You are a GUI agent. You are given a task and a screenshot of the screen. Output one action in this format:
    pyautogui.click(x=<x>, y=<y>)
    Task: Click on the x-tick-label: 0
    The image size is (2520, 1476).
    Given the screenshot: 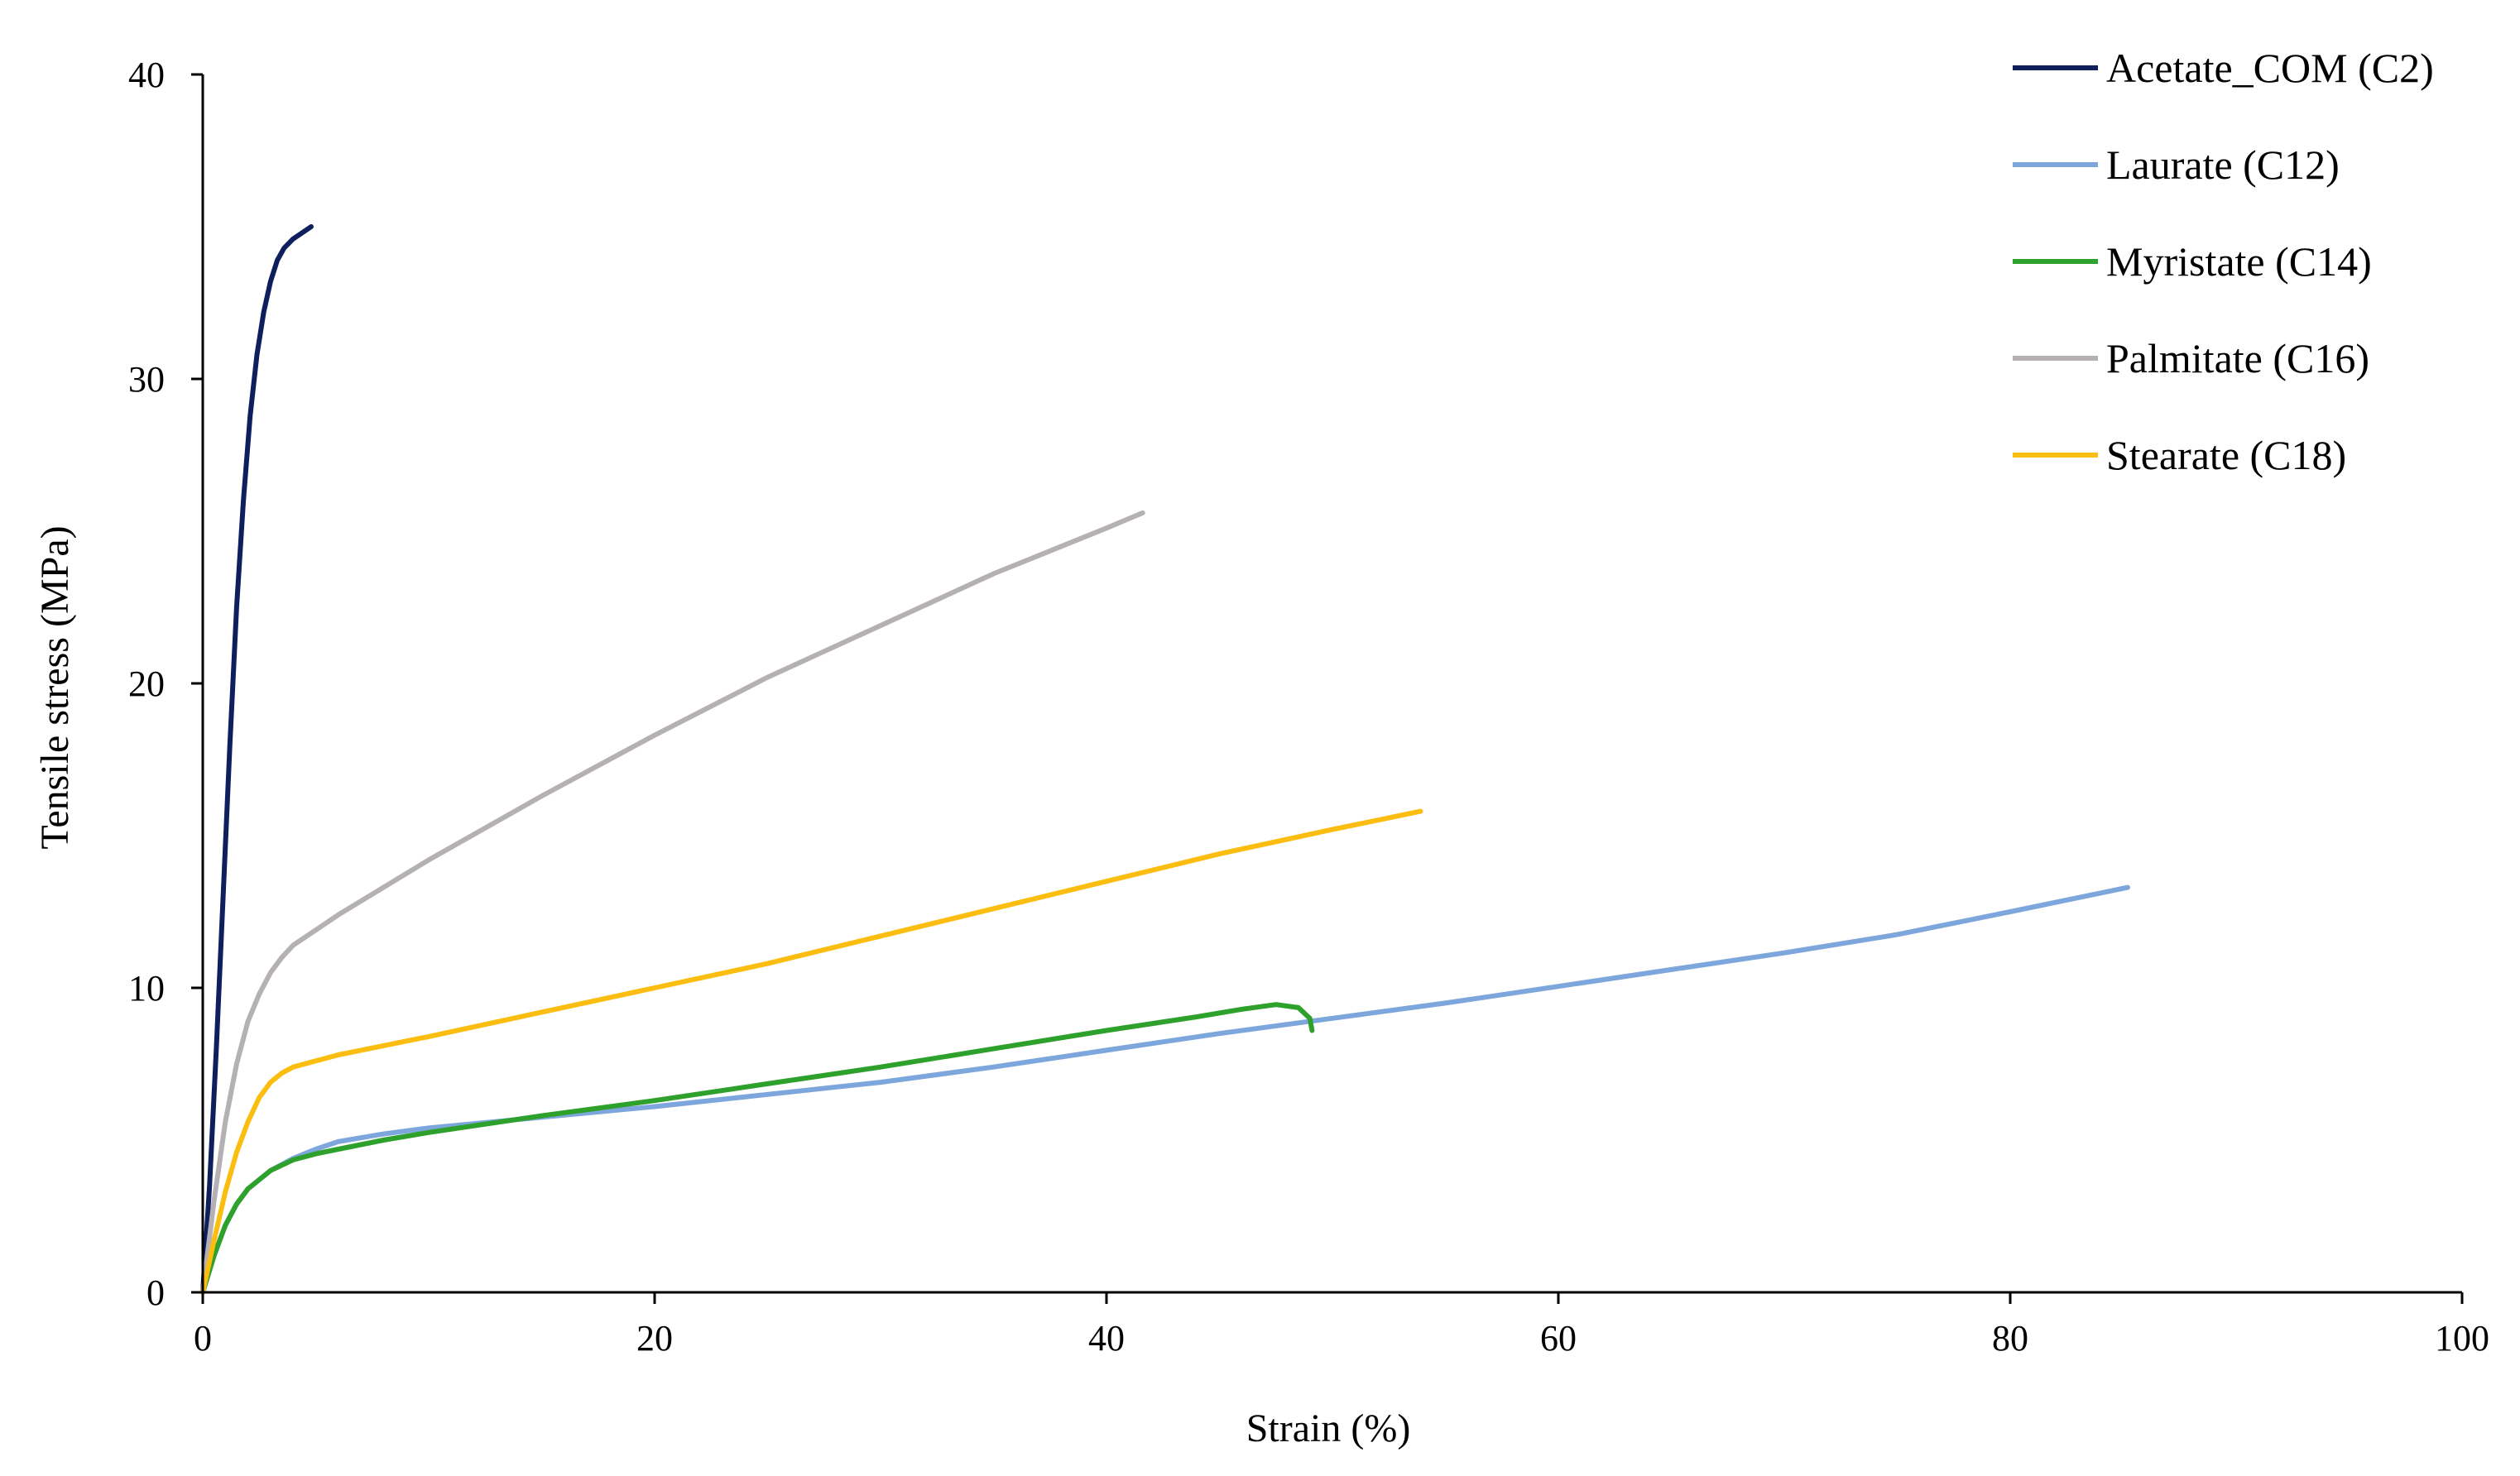 What is the action you would take?
    pyautogui.click(x=203, y=1338)
    